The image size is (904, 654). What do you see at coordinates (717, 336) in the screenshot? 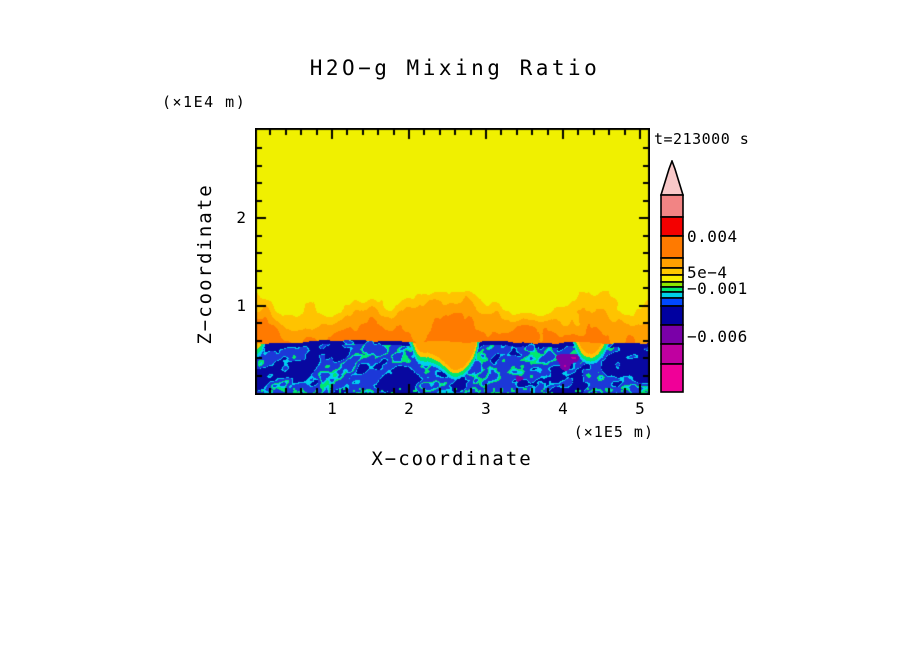
I see `colorbar-tick-label: −0.006` at bounding box center [717, 336].